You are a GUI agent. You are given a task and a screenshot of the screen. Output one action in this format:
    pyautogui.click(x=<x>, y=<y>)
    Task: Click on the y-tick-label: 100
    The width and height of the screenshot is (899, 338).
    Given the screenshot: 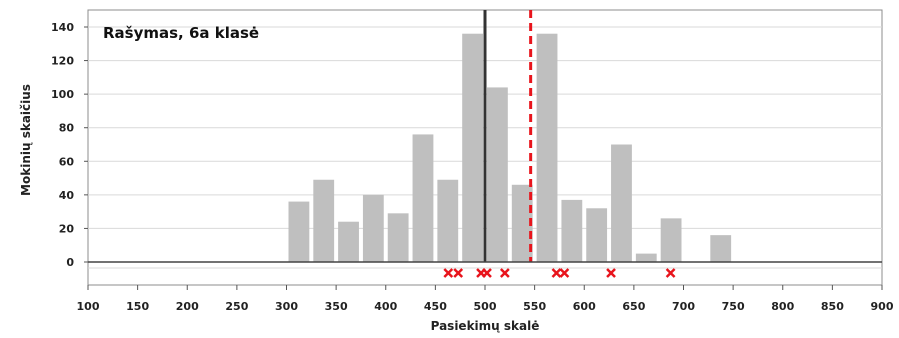 What is the action you would take?
    pyautogui.click(x=62, y=94)
    